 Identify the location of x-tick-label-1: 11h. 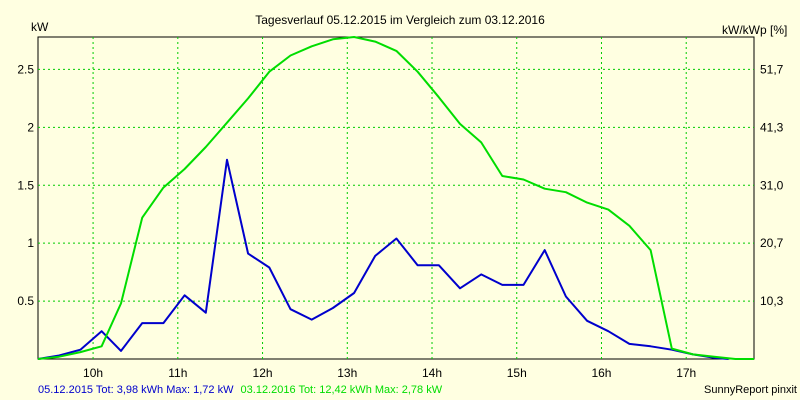
(177, 373).